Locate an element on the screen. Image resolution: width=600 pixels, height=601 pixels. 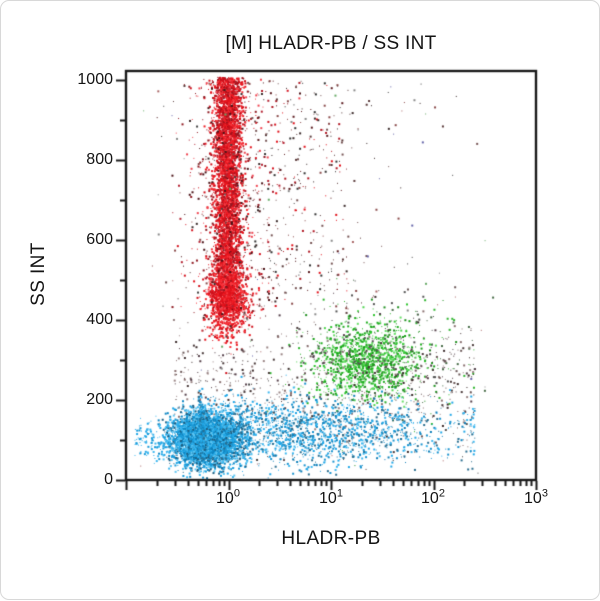
x-tick-label-1e3: 103 is located at coordinates (536, 499).